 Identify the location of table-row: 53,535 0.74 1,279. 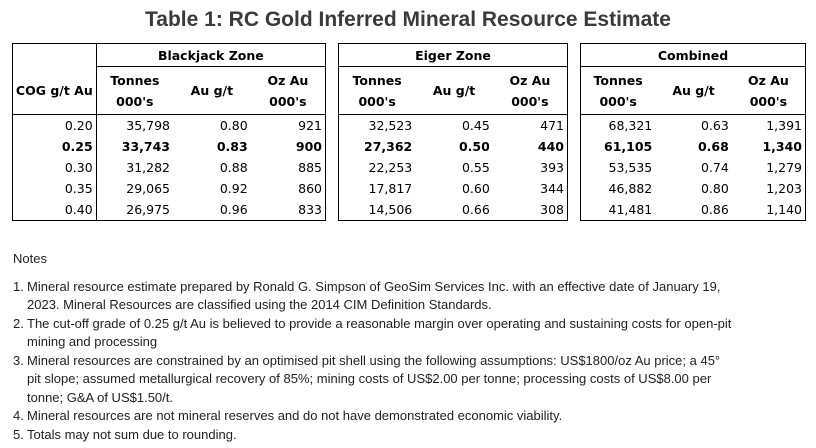
(693, 167).